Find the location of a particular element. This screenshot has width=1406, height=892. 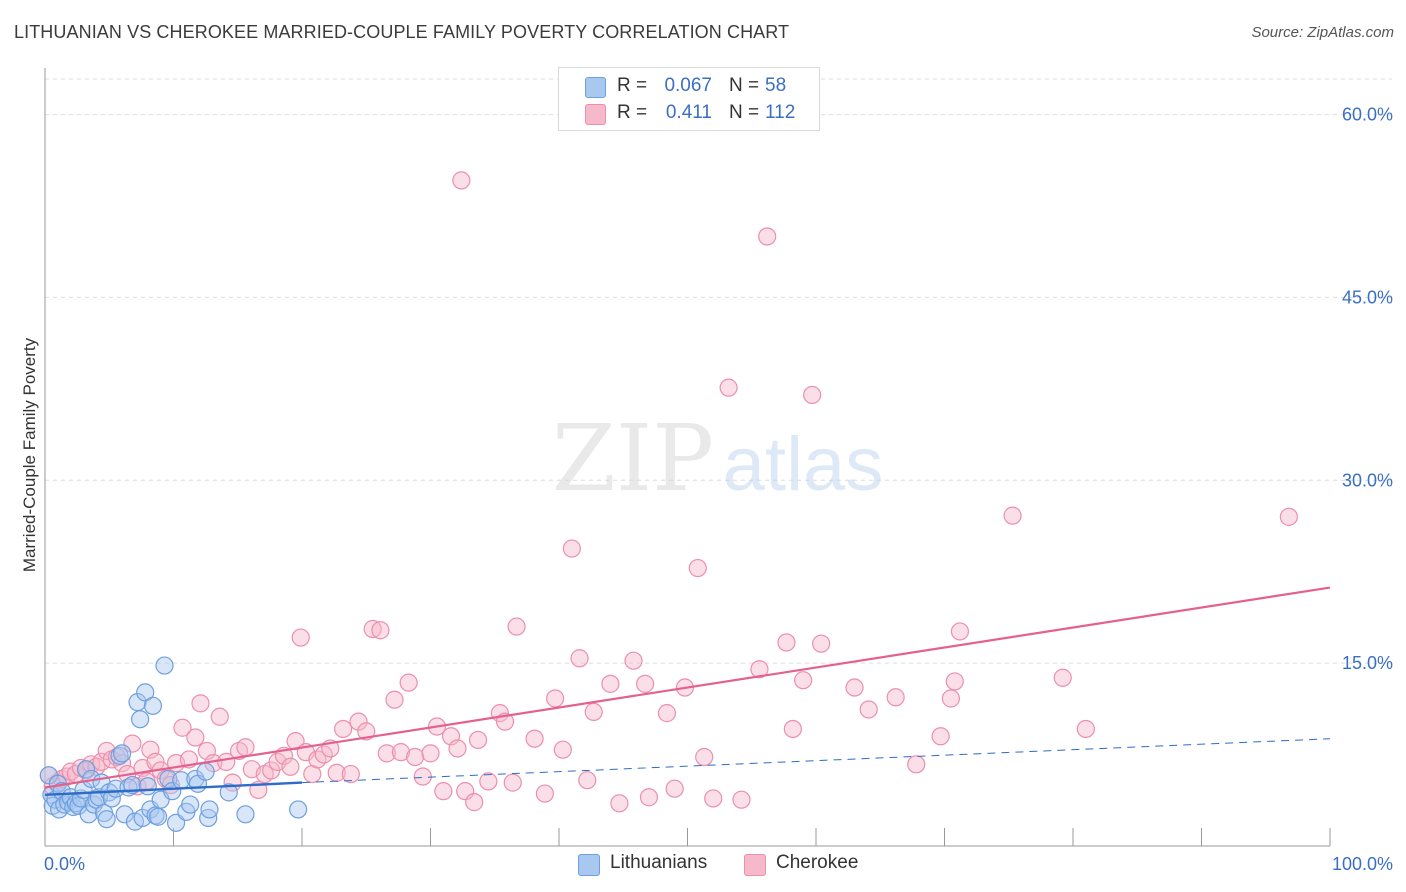

legend-row-cherokee: R = 0.411 N = 112 is located at coordinates (689, 114).